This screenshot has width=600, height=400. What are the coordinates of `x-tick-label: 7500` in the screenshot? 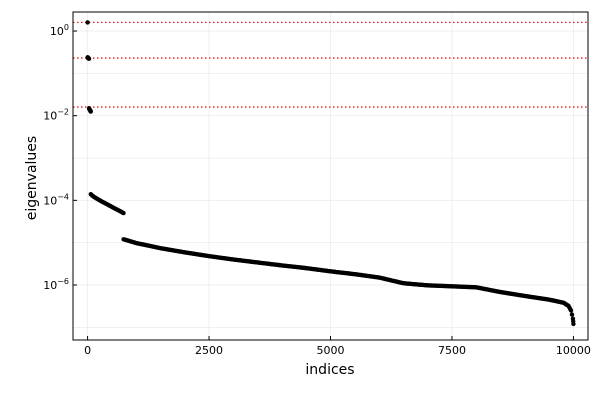 It's located at (452, 350).